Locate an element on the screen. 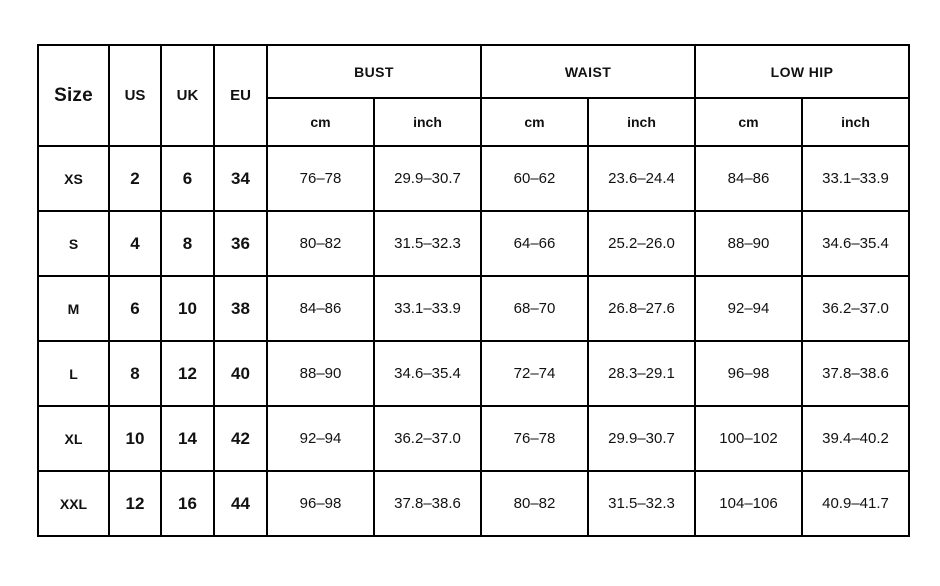 The image size is (940, 586). cell-us: 2 is located at coordinates (135, 178).